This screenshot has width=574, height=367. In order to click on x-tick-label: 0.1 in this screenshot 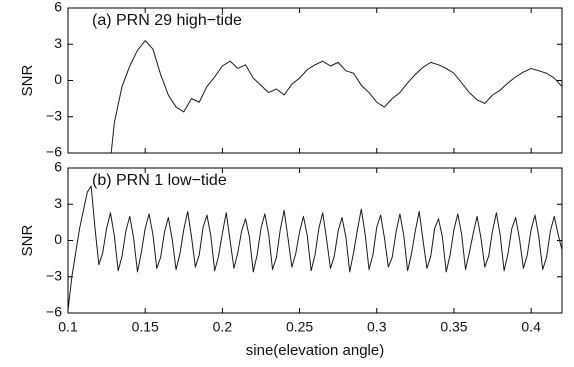, I will do `click(68, 327)`.